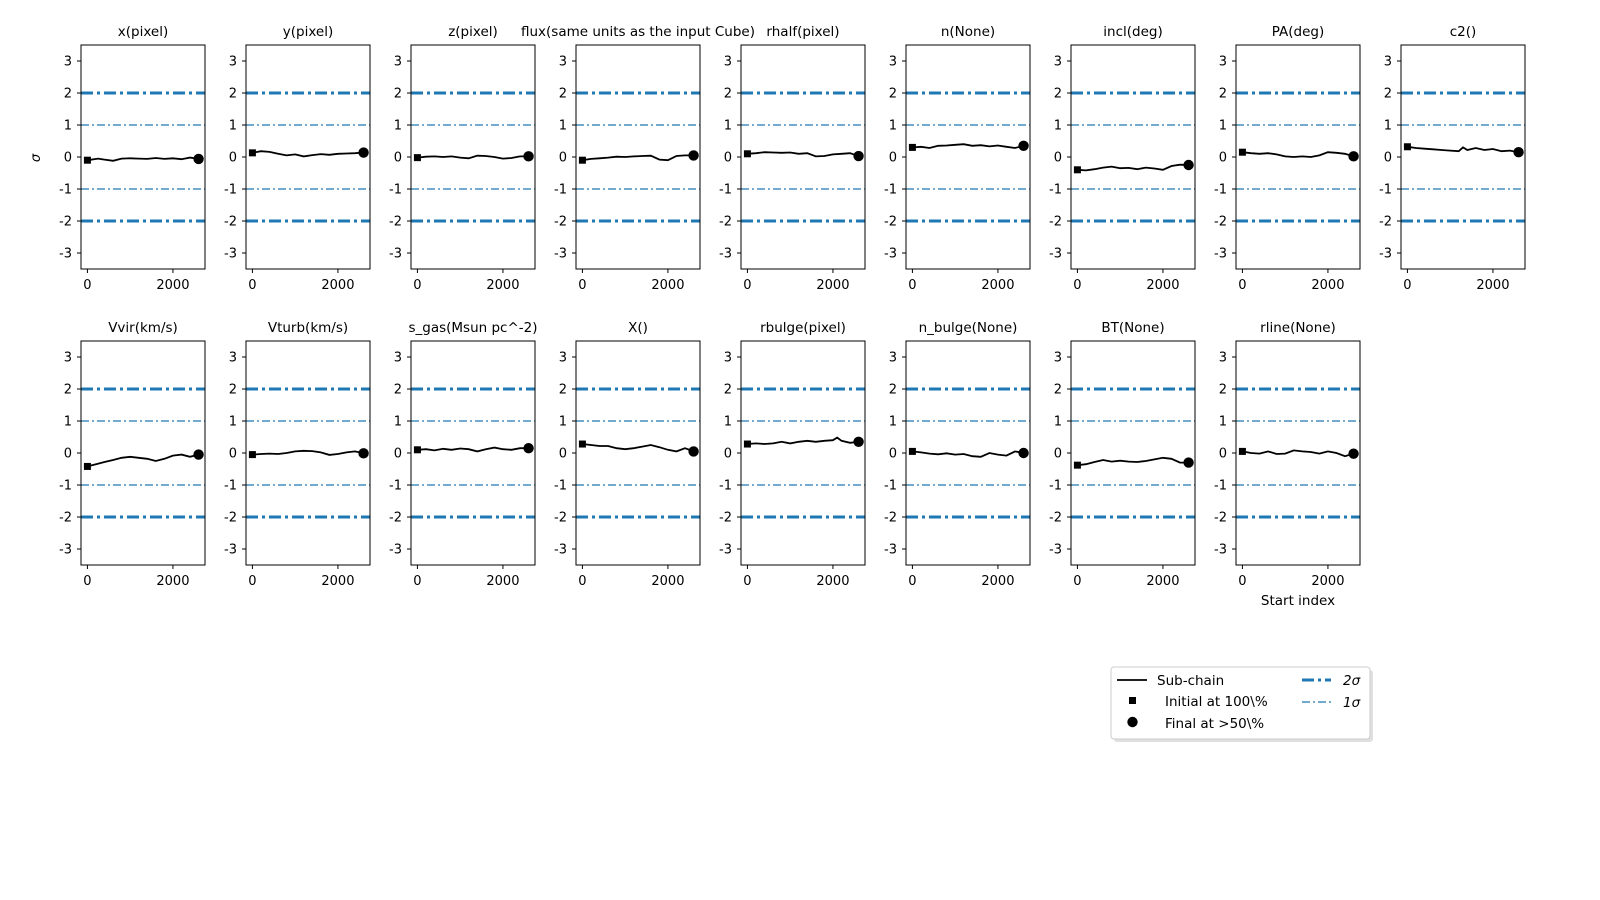  I want to click on legend-box, so click(1240, 703).